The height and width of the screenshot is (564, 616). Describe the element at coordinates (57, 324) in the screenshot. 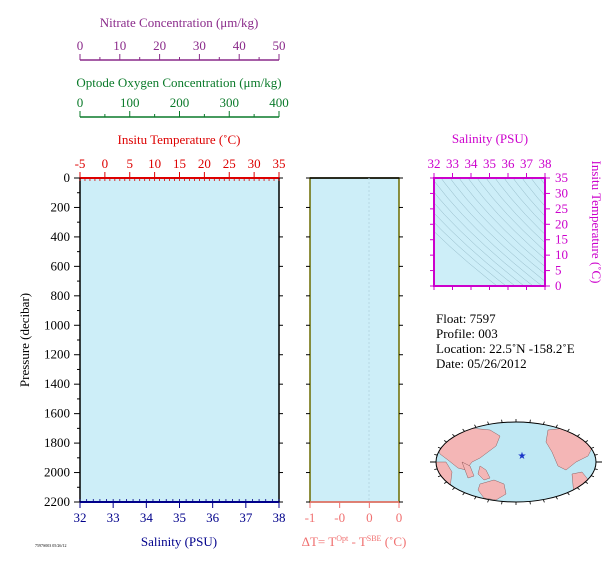

I see `pressure-tick-label: 1000` at that location.